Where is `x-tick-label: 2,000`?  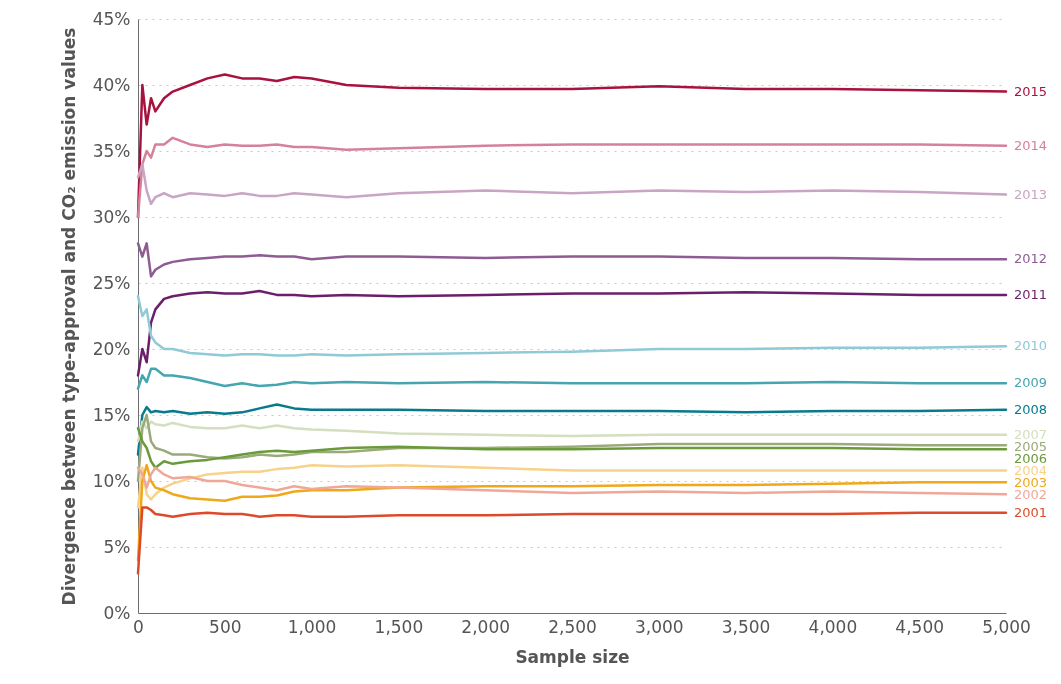 x-tick-label: 2,000 is located at coordinates (486, 626).